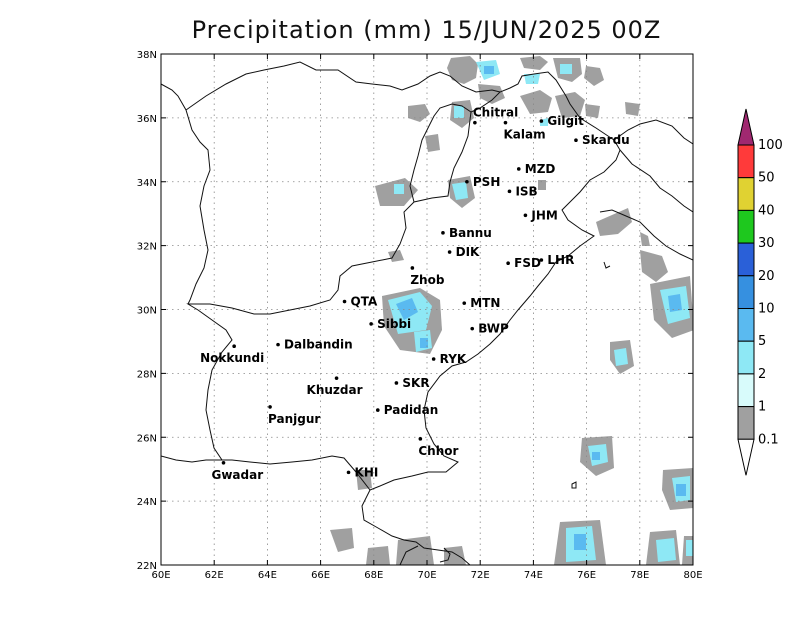  Describe the element at coordinates (394, 324) in the screenshot. I see `station-label: Sibbi` at that location.